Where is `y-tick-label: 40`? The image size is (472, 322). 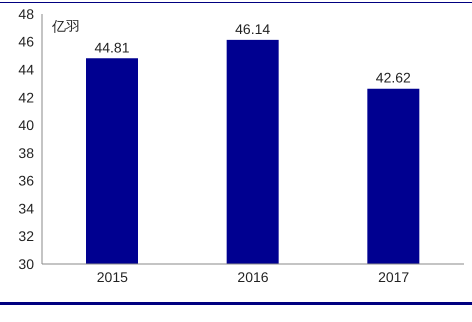
y-tick-label: 40 is located at coordinates (26, 125).